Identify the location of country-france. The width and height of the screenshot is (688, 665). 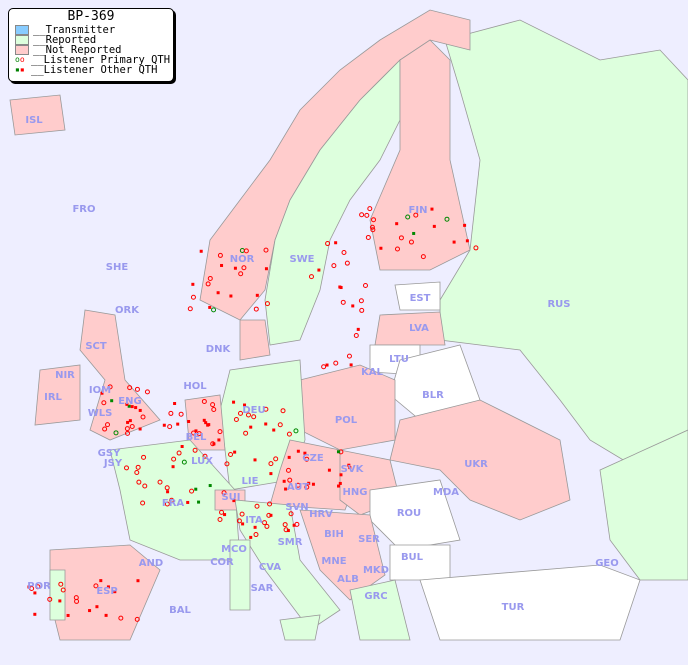
(175, 500).